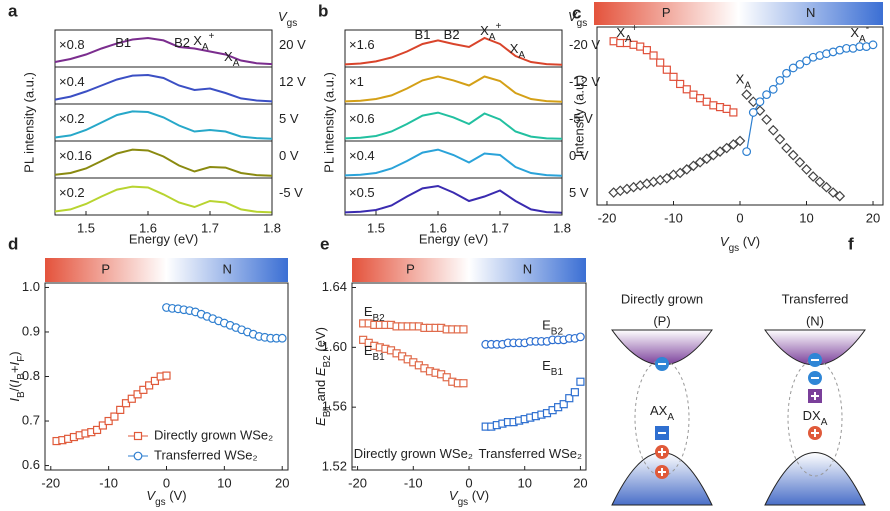 This screenshot has width=890, height=511. Describe the element at coordinates (607, 217) in the screenshot. I see `x-tick-label: -20` at that location.